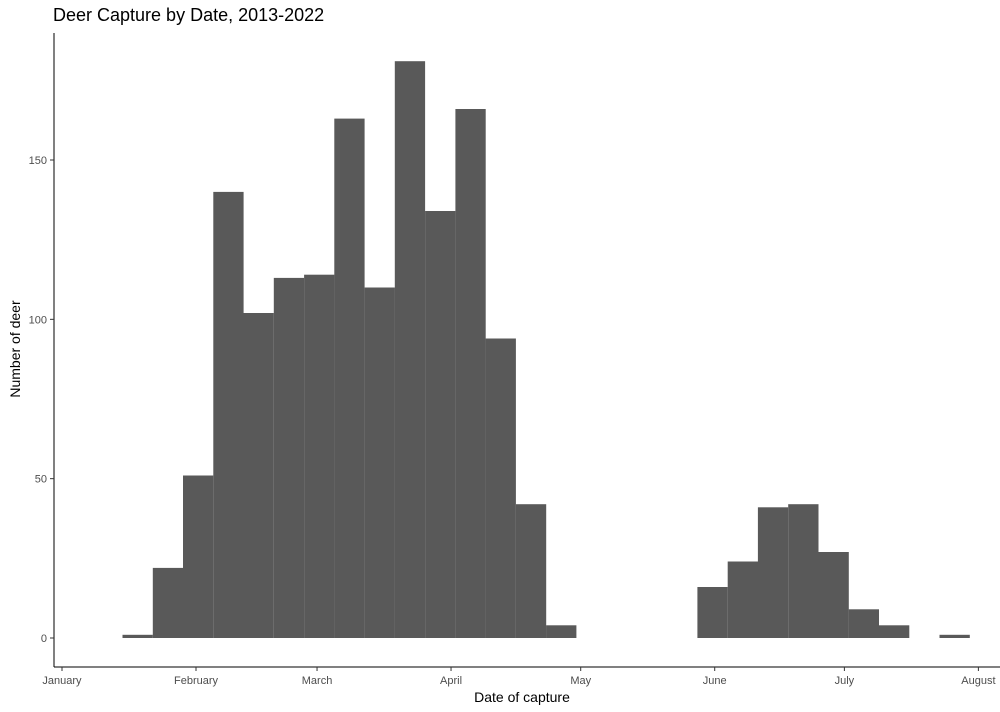 Image resolution: width=1000 pixels, height=712 pixels. I want to click on y-tick-label-2: 100, so click(38, 320).